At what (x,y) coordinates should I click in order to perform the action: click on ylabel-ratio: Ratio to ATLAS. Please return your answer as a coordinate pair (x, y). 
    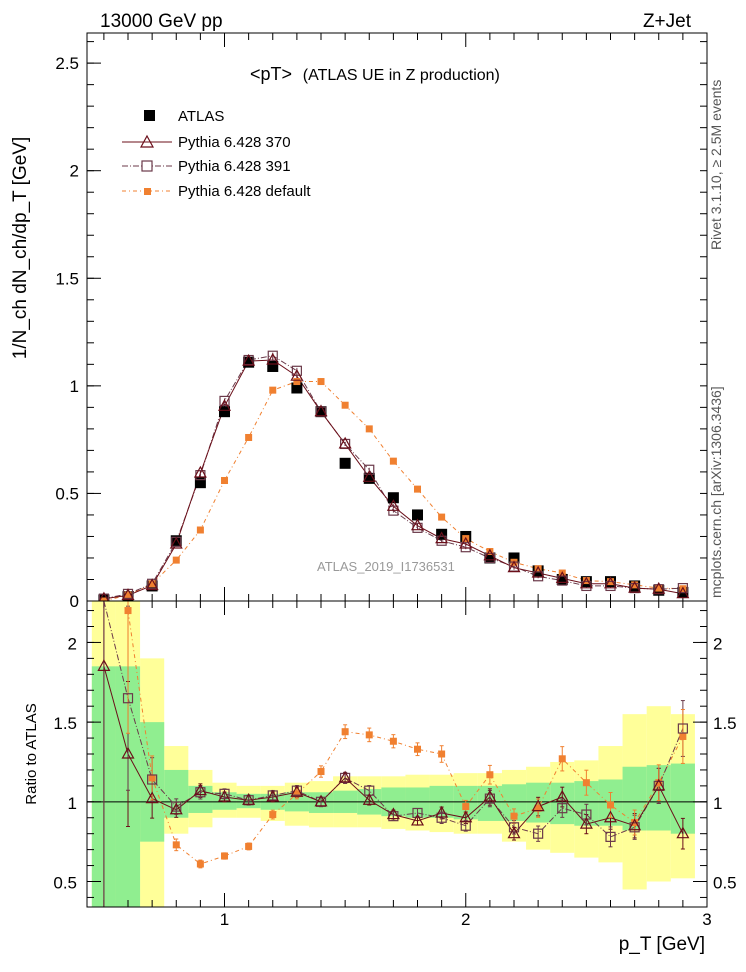
    Looking at the image, I should click on (31, 753).